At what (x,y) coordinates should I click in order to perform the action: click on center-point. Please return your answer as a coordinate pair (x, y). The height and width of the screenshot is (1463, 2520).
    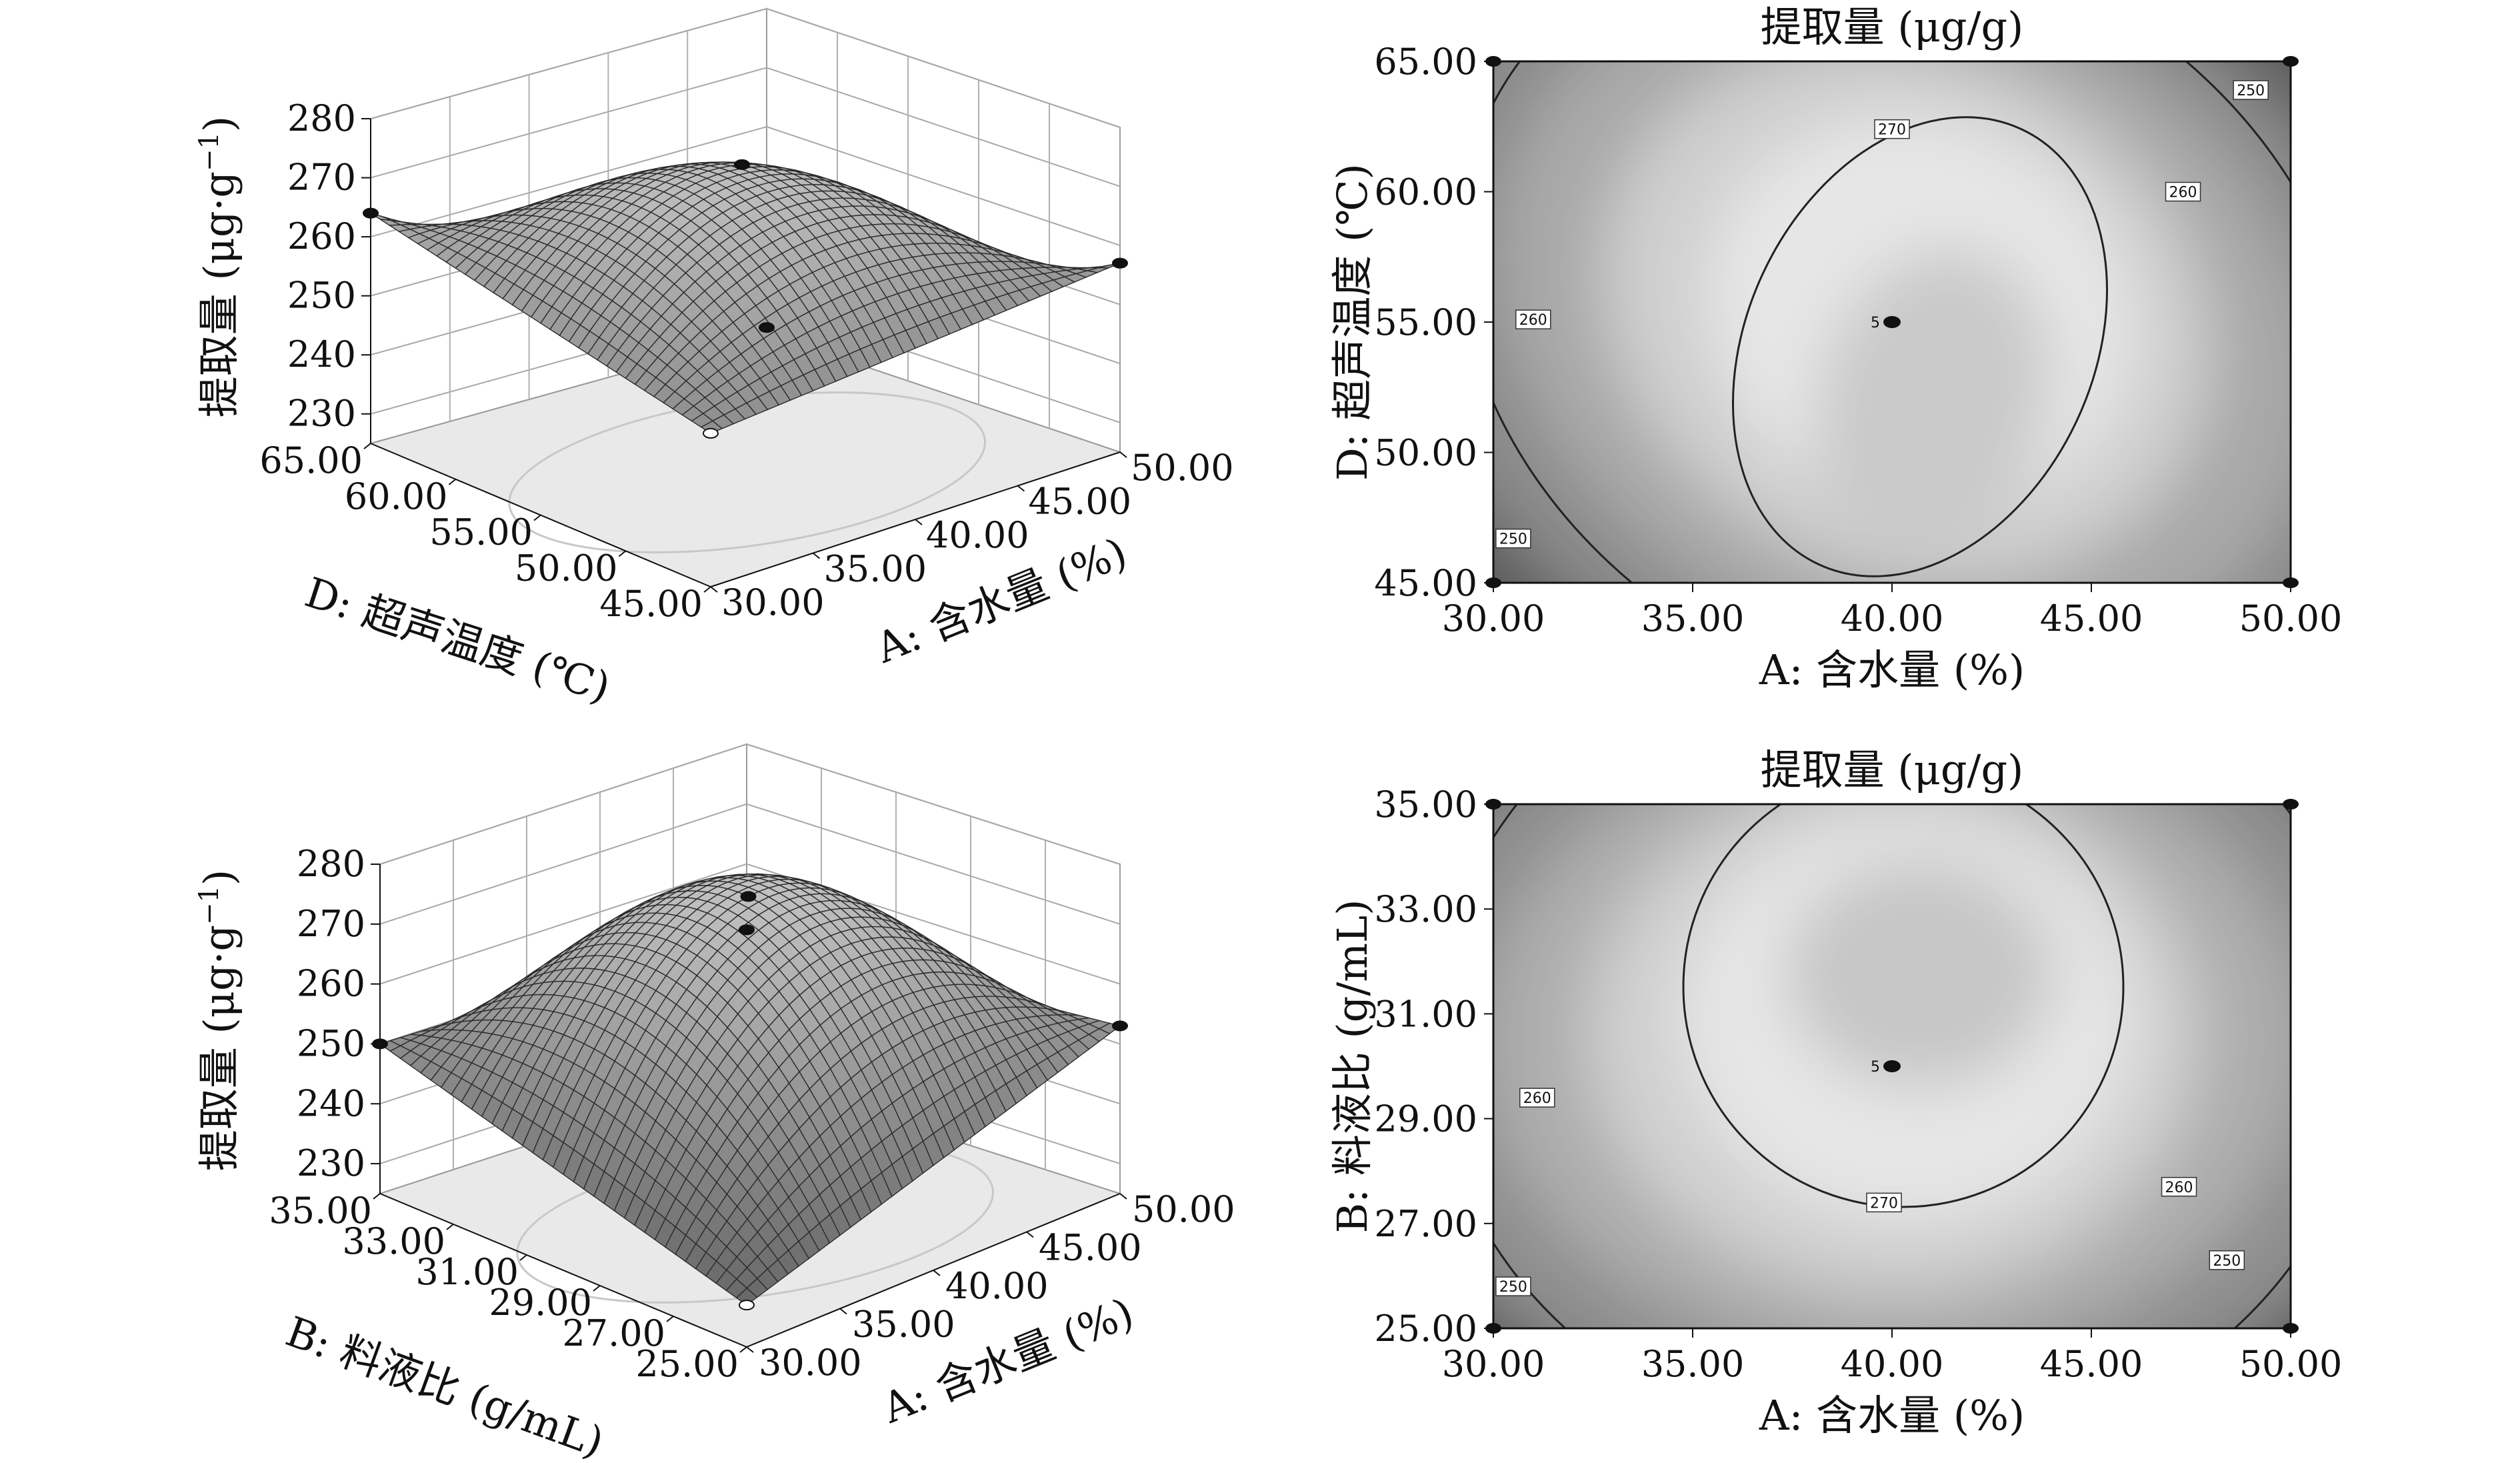
    Looking at the image, I should click on (1892, 1066).